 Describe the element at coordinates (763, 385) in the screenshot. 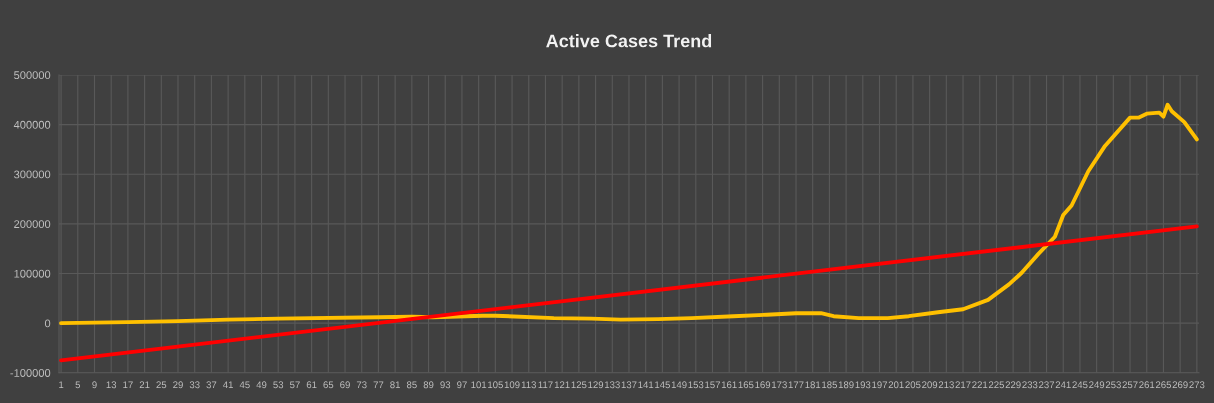

I see `x-tick-label: 169` at that location.